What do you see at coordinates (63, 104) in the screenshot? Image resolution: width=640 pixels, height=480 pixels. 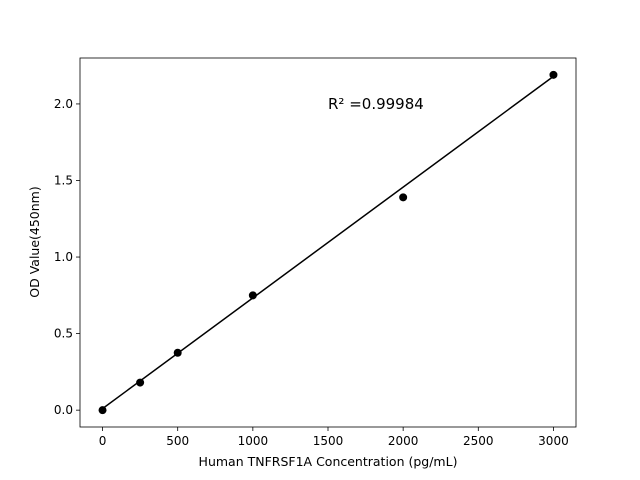 I see `y-tick-label: 2.0` at bounding box center [63, 104].